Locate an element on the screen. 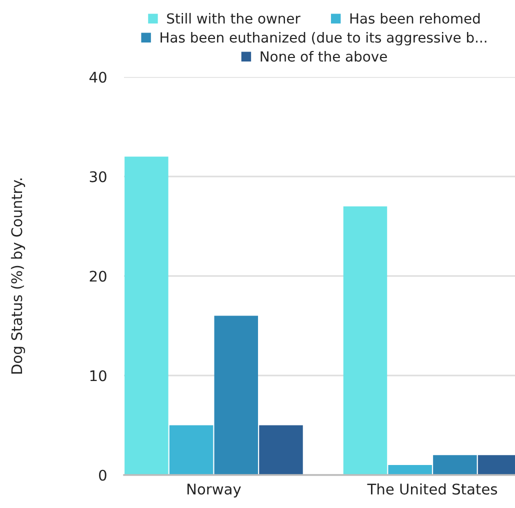 The image size is (515, 508). legend-label: Has been rehomed is located at coordinates (415, 18).